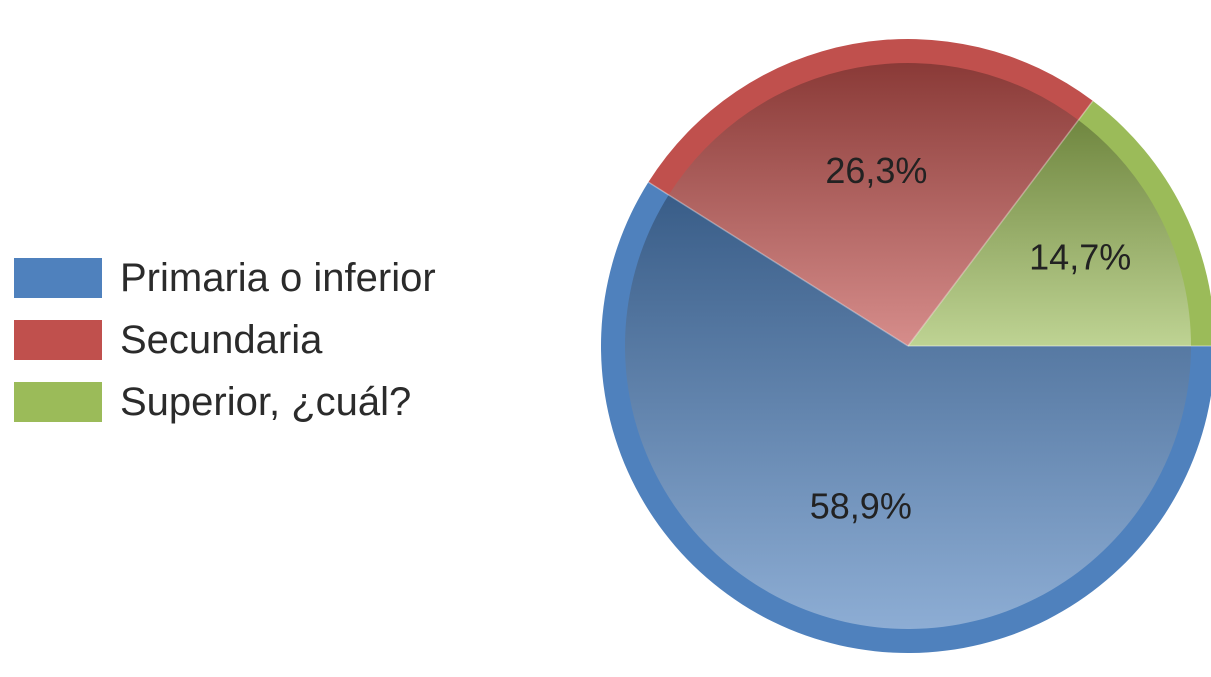 The image size is (1211, 677). What do you see at coordinates (221, 340) in the screenshot?
I see `legend-label-secundaria: Secundaria` at bounding box center [221, 340].